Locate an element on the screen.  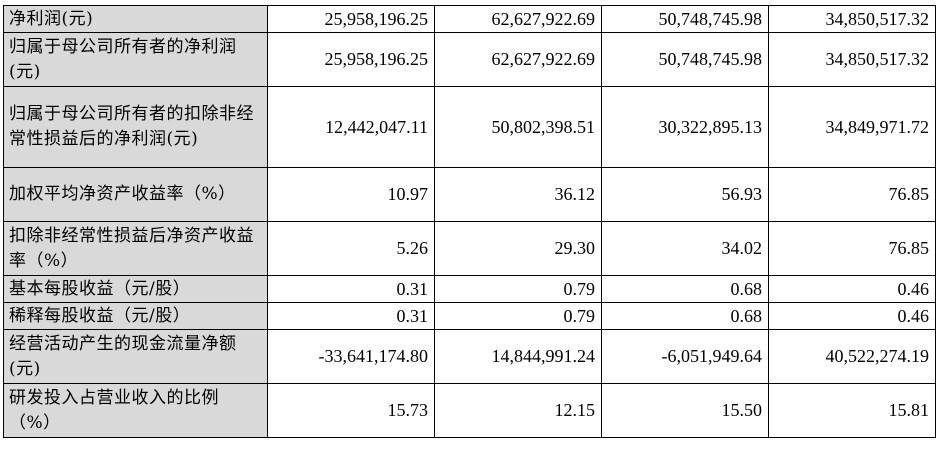
cell-value: 14,844,991.24 is located at coordinates (518, 356).